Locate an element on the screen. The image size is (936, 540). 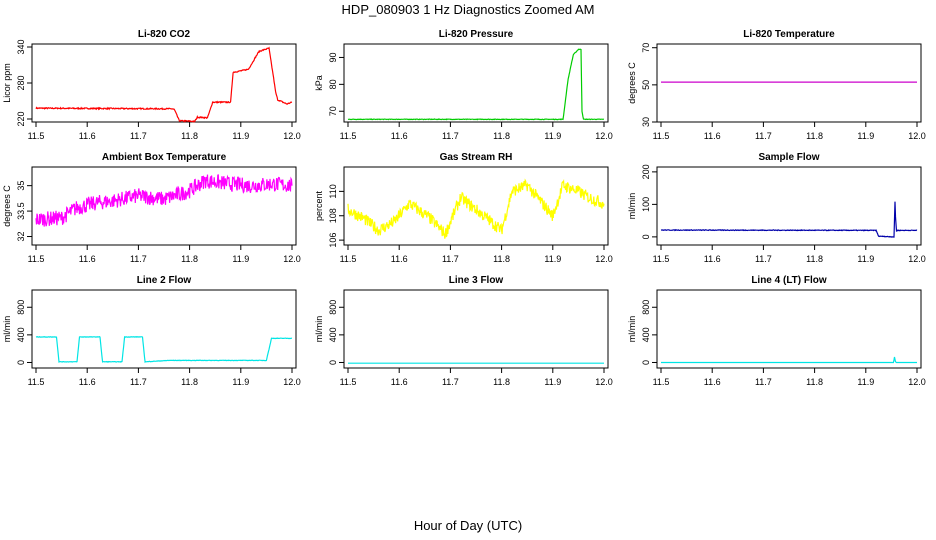
plot-title-6: Line 2 Flow is located at coordinates (164, 280).